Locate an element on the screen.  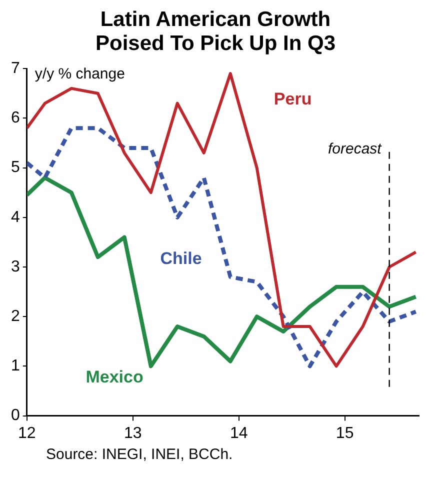
y-tick-label: 6 is located at coordinates (15, 118).